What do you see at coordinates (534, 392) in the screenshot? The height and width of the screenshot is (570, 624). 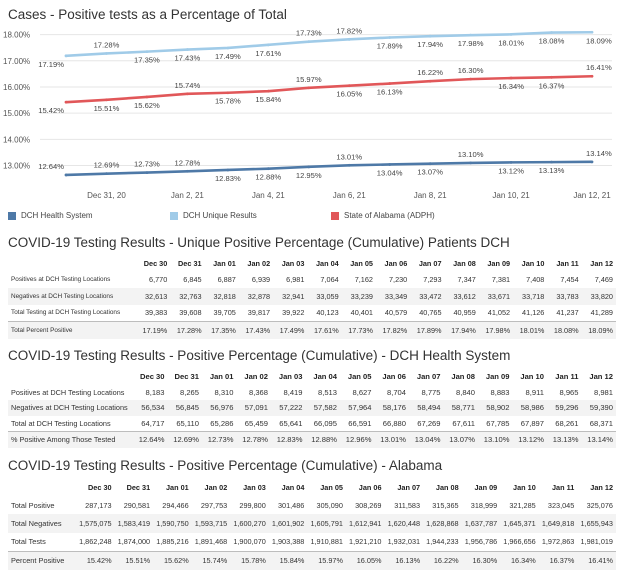 I see `table-cell: 8,911` at bounding box center [534, 392].